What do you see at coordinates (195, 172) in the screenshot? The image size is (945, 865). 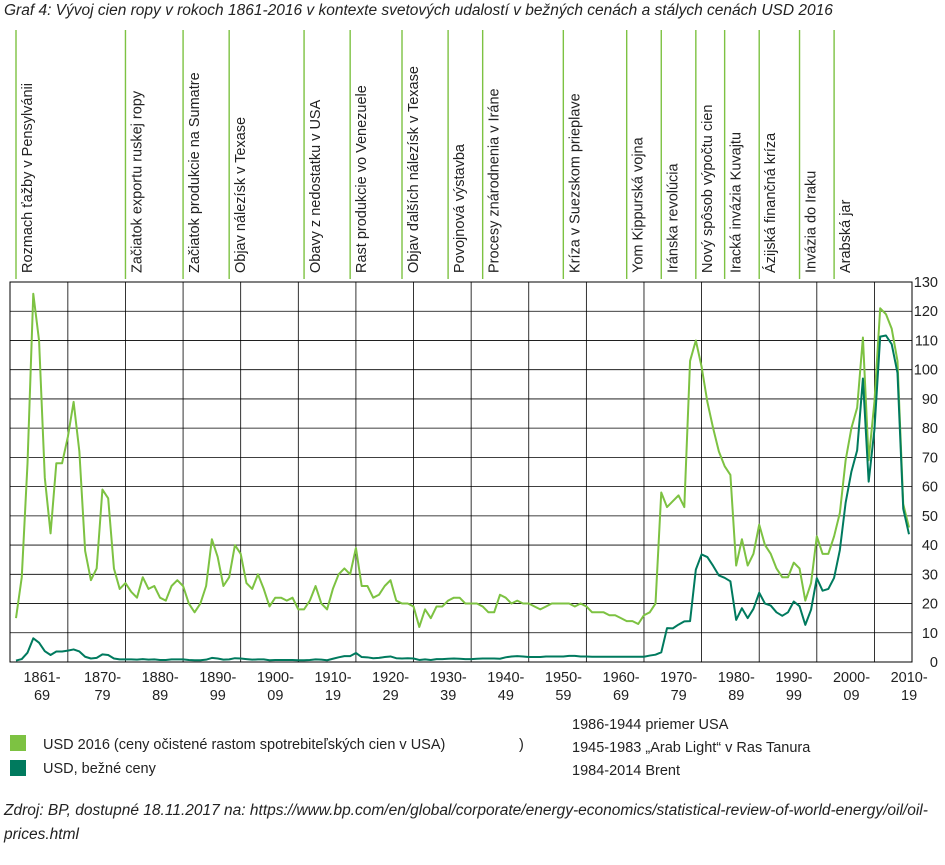 I see `event-label: Začiatok produkcie na Sumatre` at bounding box center [195, 172].